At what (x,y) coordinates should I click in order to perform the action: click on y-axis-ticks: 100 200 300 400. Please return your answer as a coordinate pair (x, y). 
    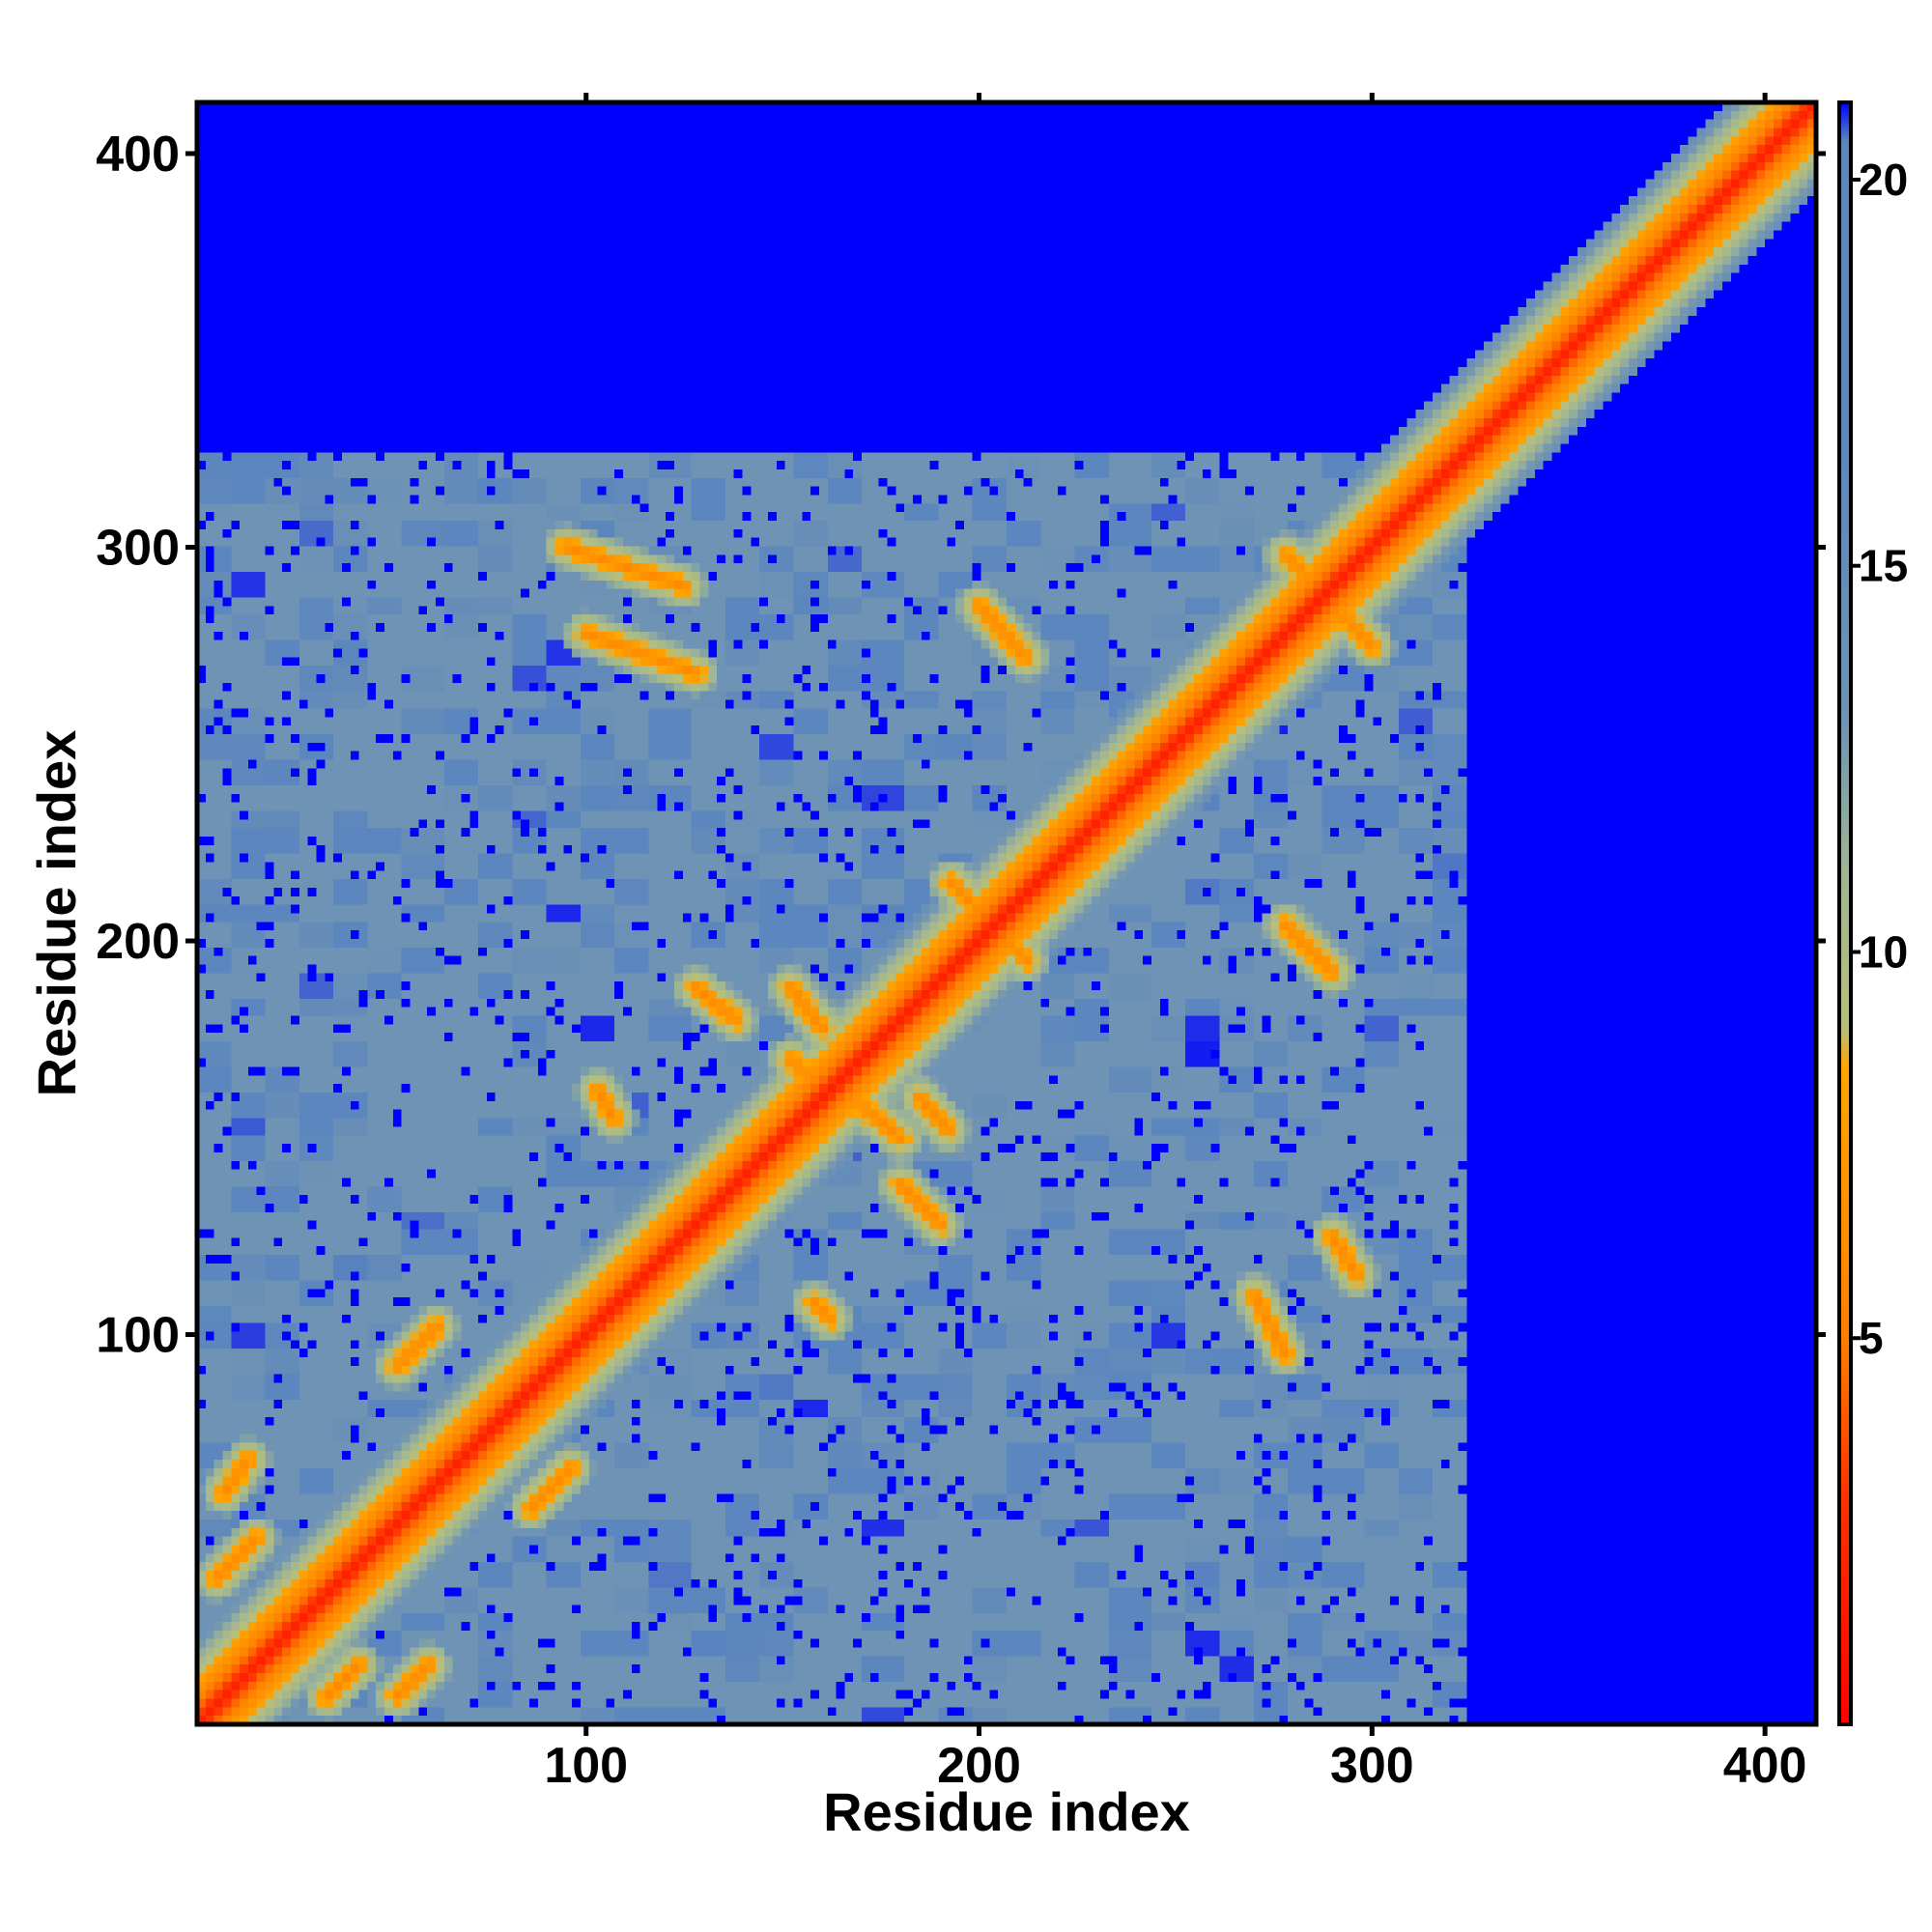
    Looking at the image, I should click on (146, 745).